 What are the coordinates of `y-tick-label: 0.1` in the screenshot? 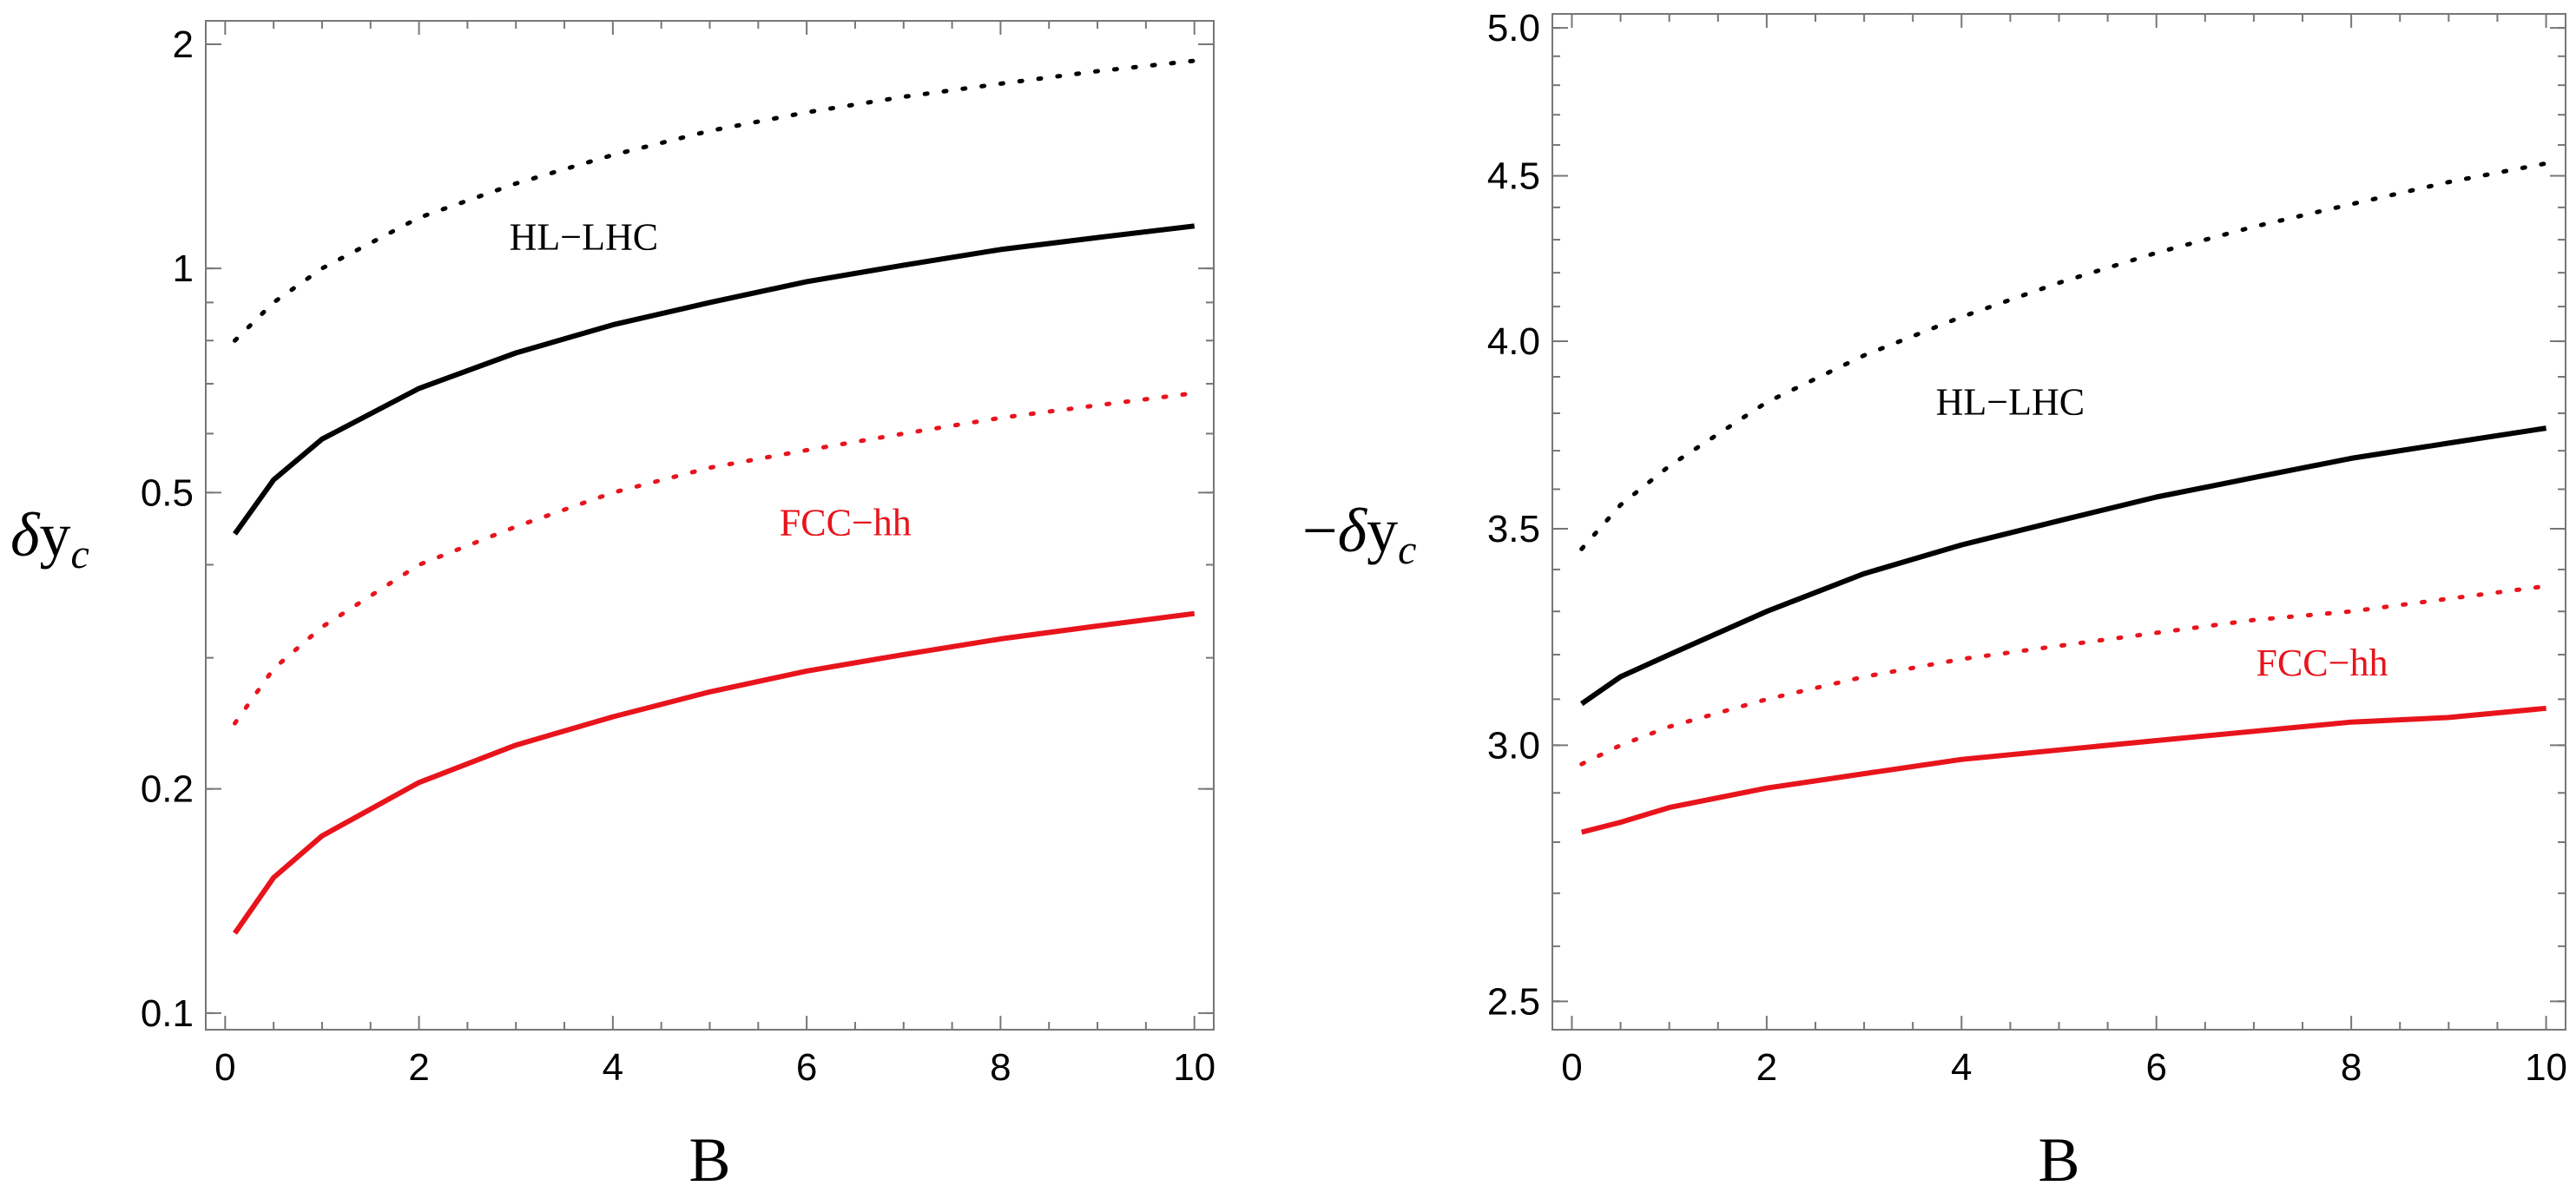 It's located at (167, 1013).